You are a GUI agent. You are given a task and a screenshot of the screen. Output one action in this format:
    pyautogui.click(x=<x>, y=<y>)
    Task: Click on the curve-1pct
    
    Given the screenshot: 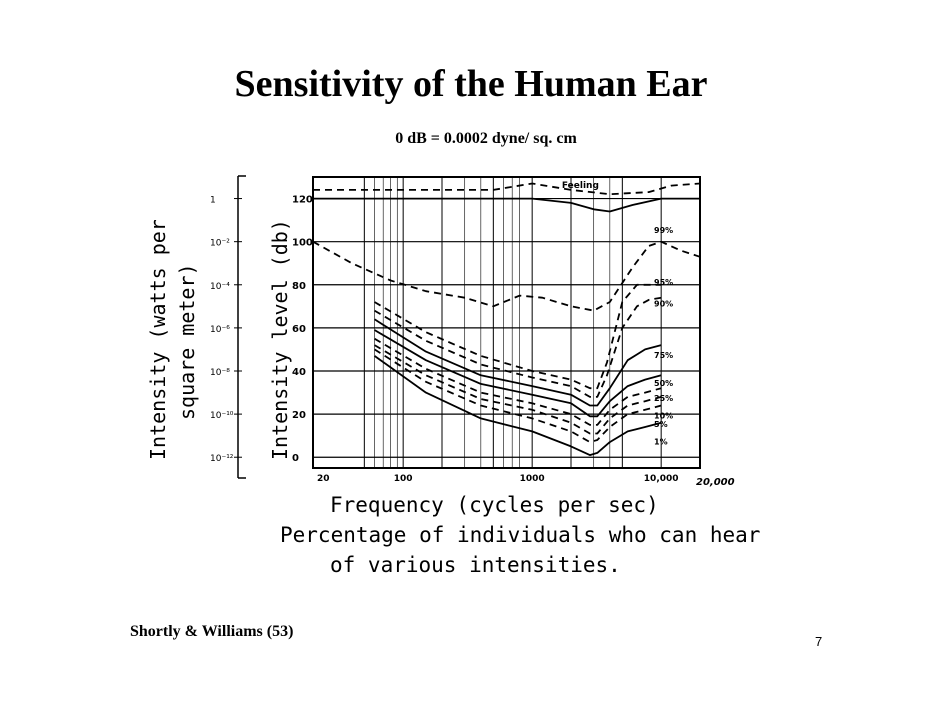 What is the action you would take?
    pyautogui.click(x=517, y=405)
    